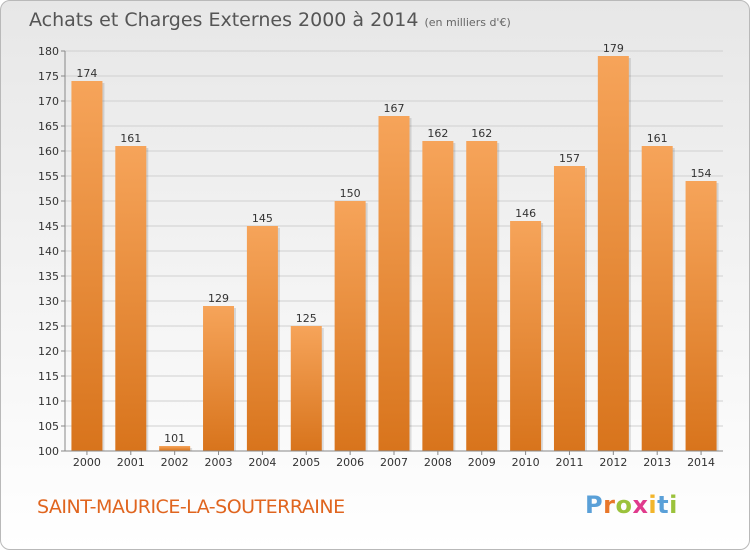 The width and height of the screenshot is (750, 550). What do you see at coordinates (306, 388) in the screenshot?
I see `bar-2005` at bounding box center [306, 388].